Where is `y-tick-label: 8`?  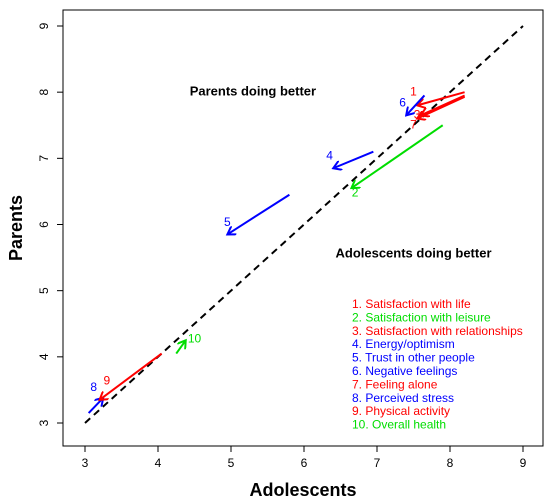 y-tick-label: 8 is located at coordinates (44, 92).